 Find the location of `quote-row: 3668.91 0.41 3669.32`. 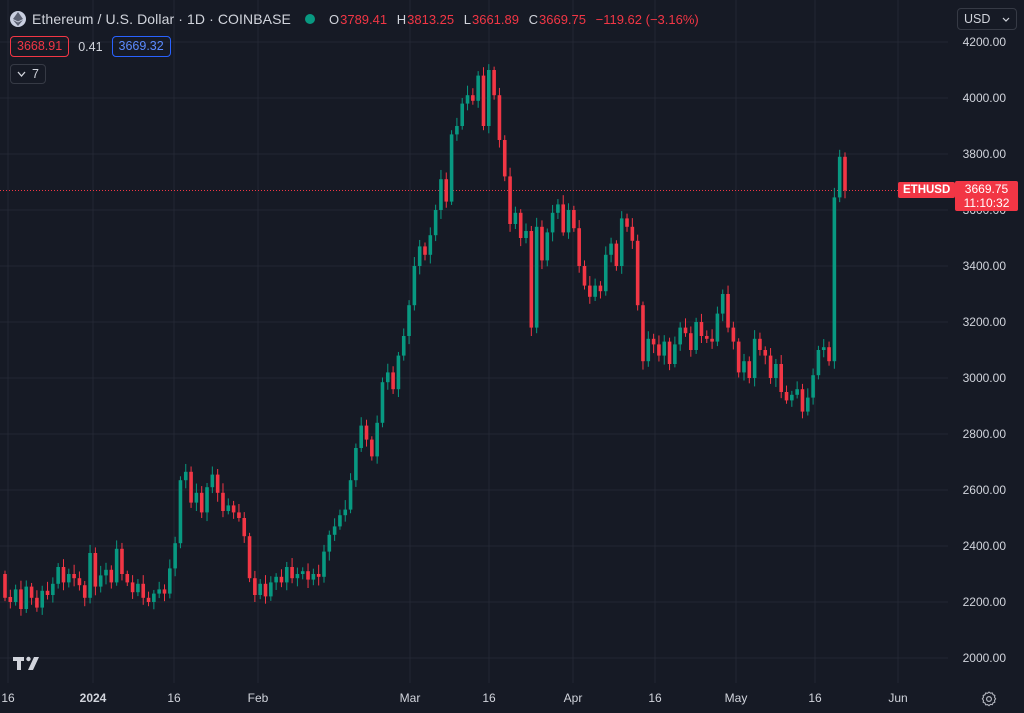

quote-row: 3668.91 0.41 3669.32 is located at coordinates (90, 46).